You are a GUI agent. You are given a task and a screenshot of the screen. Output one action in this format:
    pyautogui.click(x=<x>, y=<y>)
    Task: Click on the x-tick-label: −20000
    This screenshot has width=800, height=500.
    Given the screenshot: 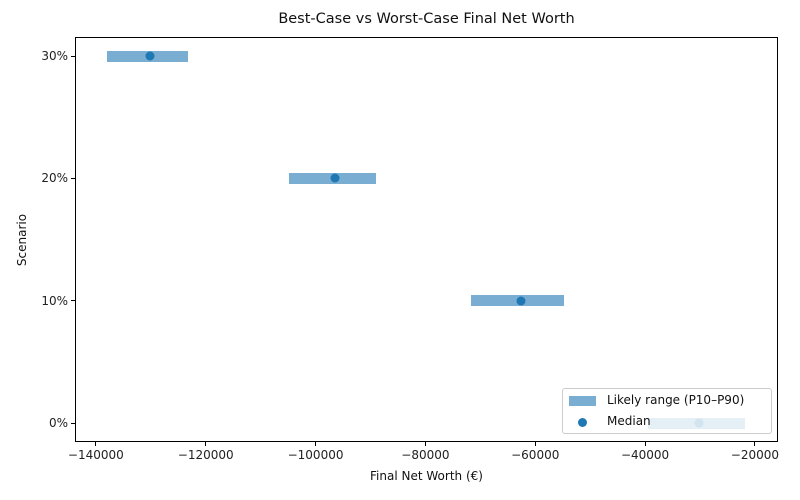 What is the action you would take?
    pyautogui.click(x=755, y=455)
    